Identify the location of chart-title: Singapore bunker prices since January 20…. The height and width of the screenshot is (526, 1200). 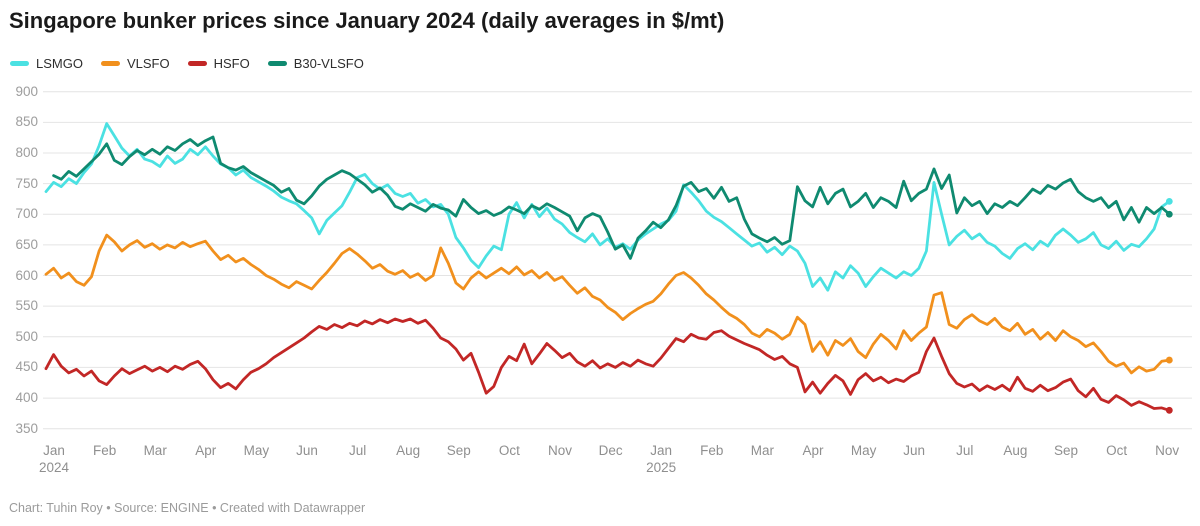
(367, 20).